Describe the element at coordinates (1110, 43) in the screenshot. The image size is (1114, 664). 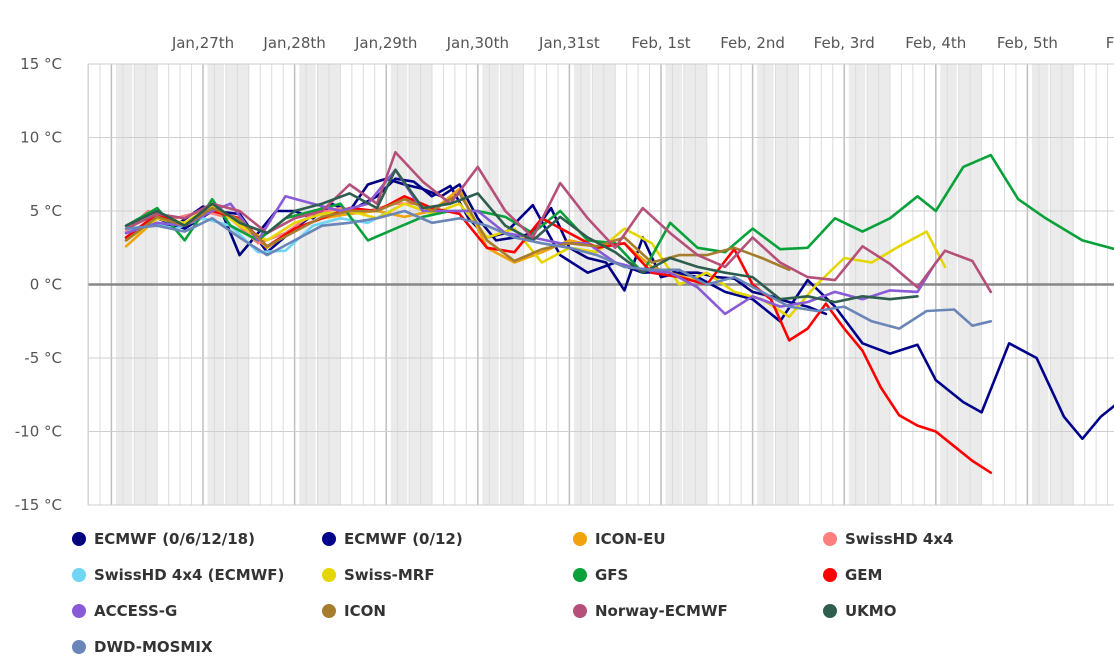
I see `x-tick-label: Feb` at that location.